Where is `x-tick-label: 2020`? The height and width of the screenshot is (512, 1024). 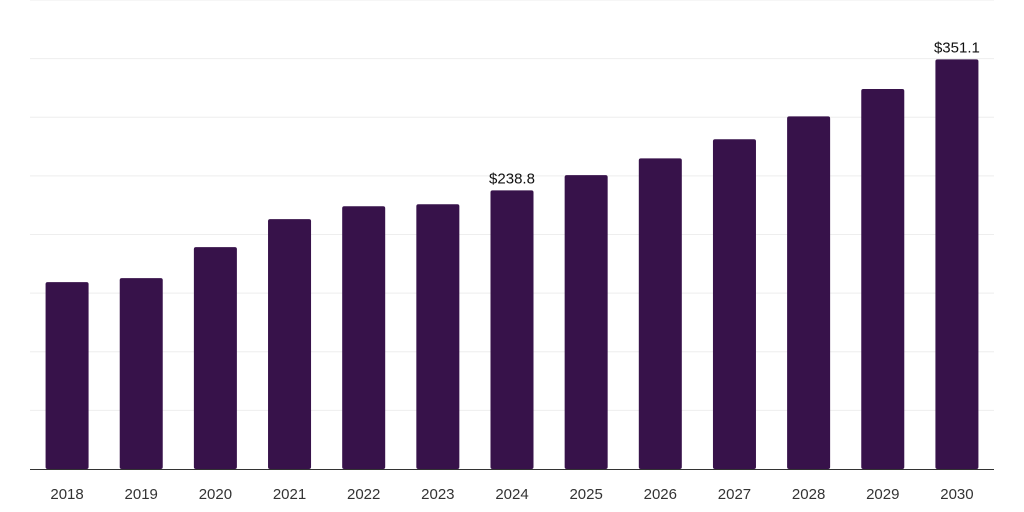
x-tick-label: 2020 is located at coordinates (215, 494).